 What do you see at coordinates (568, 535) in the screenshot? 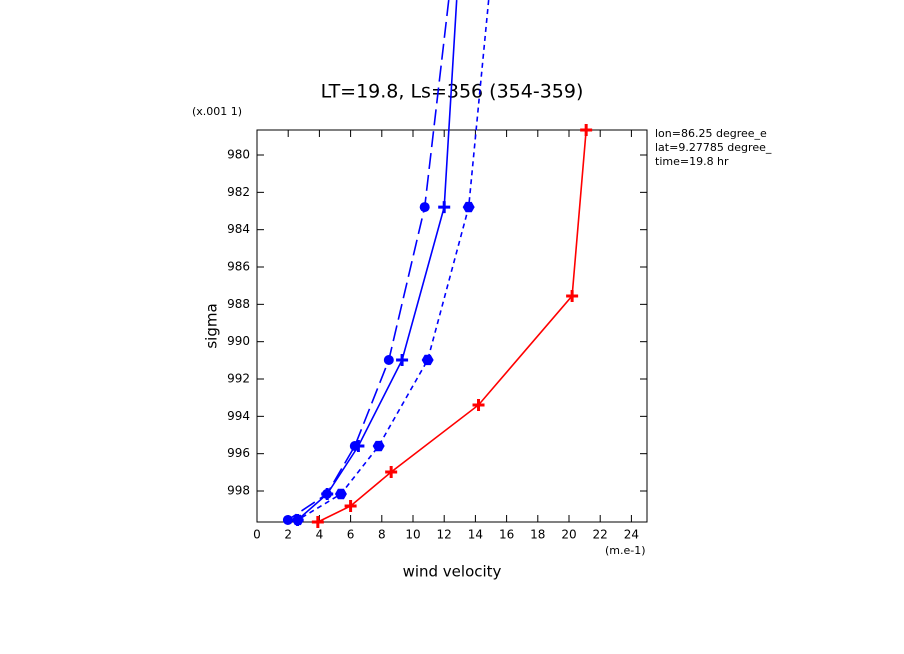
I see `x-tick-label: 20` at bounding box center [568, 535].